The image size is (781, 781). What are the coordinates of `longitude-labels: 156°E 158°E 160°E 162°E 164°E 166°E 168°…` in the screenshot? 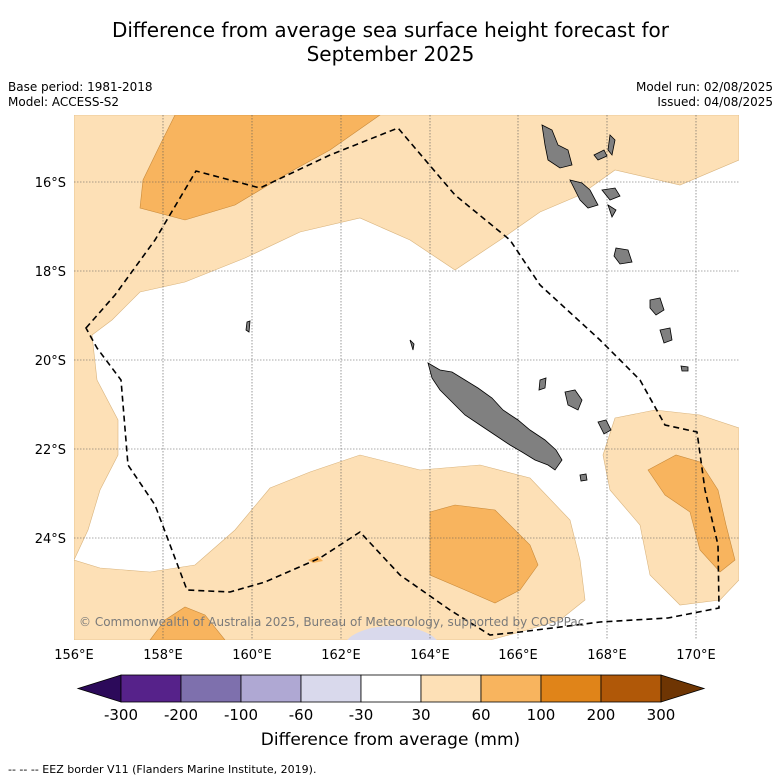 It's located at (385, 655).